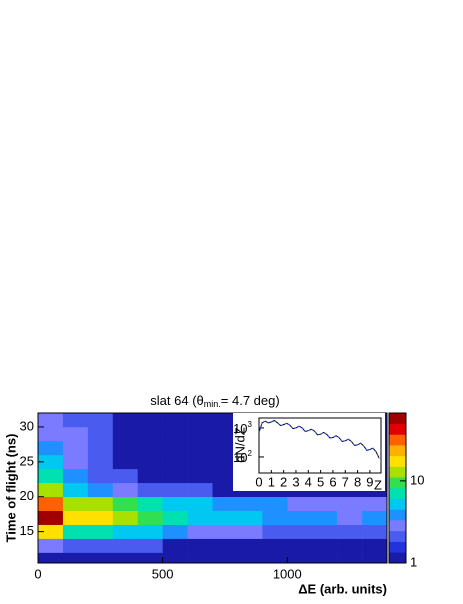 The image size is (463, 604). I want to click on colorbar-frame, so click(397, 488).